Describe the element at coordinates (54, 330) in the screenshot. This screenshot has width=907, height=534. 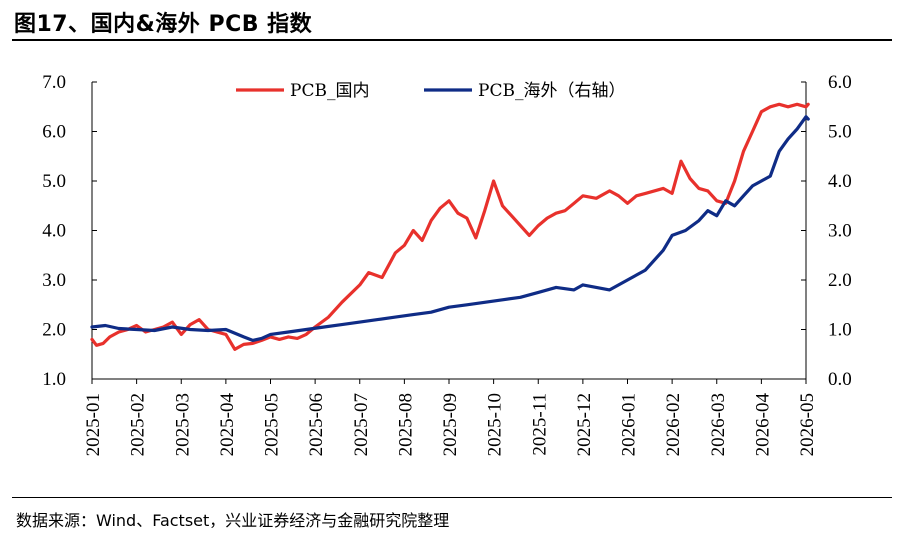
I see `left-tick-label: 2.0` at that location.